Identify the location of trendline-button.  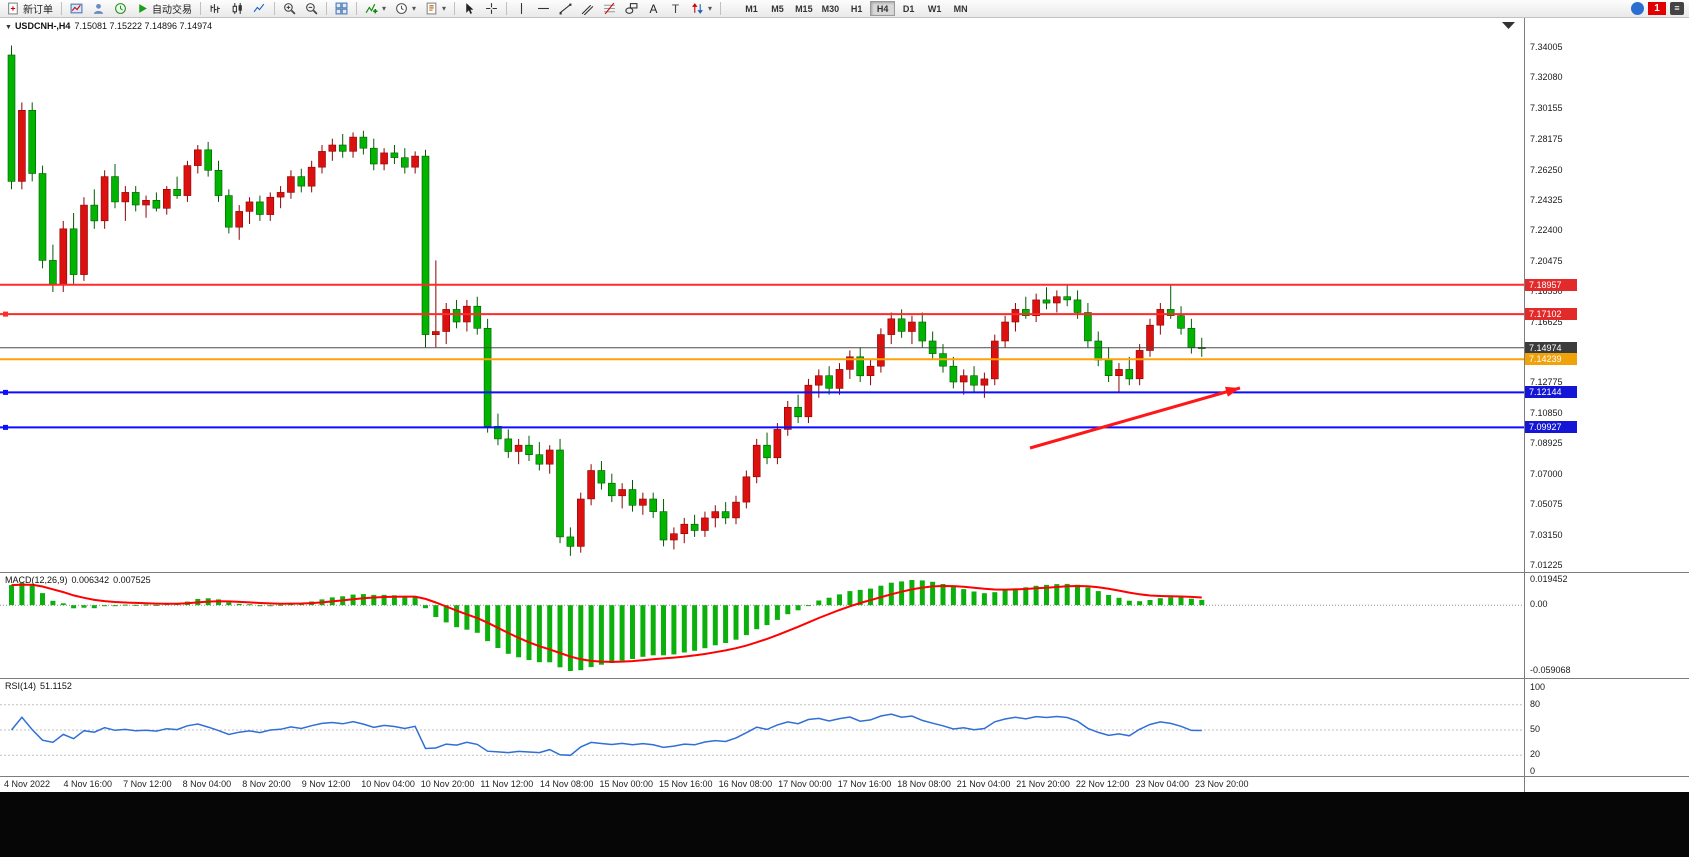
(565, 9).